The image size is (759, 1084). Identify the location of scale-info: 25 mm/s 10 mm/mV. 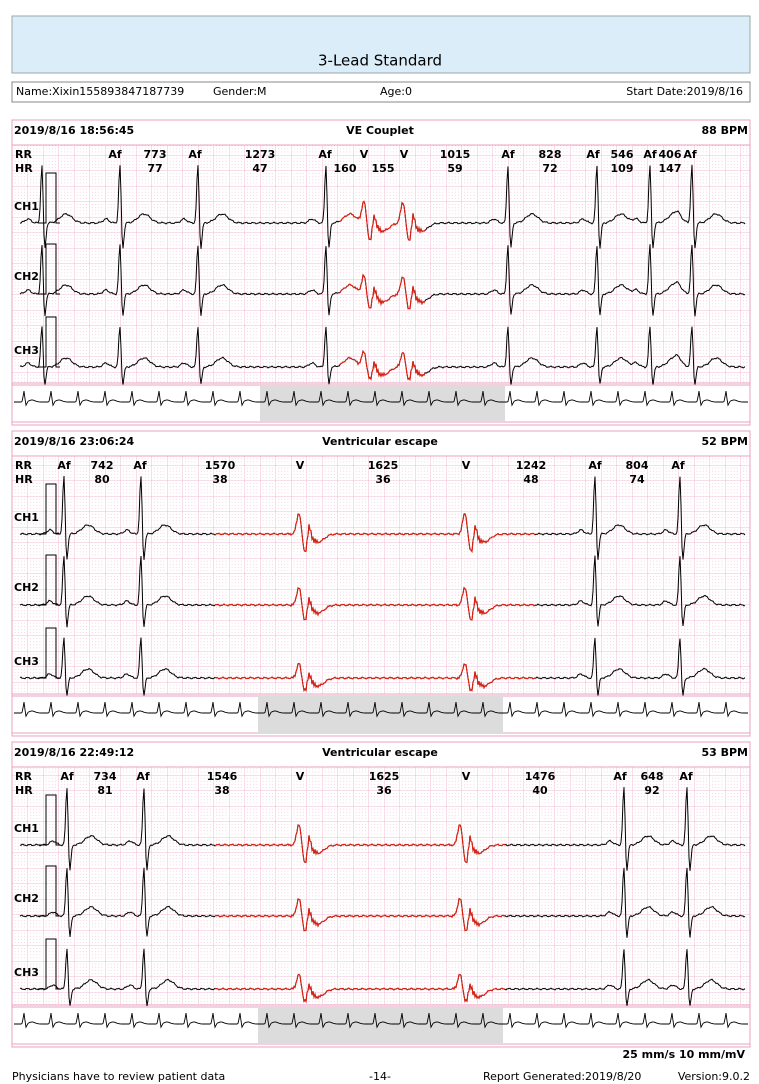
(683, 1054).